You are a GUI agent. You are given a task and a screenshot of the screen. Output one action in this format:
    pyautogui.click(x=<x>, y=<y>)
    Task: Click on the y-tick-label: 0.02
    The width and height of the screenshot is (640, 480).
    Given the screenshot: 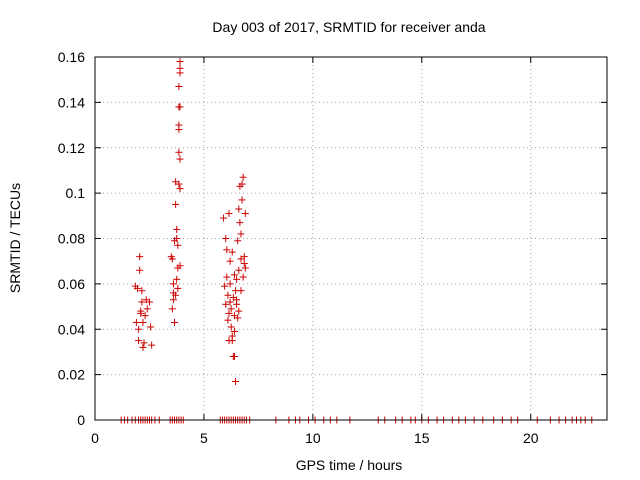 What is the action you would take?
    pyautogui.click(x=71, y=375)
    